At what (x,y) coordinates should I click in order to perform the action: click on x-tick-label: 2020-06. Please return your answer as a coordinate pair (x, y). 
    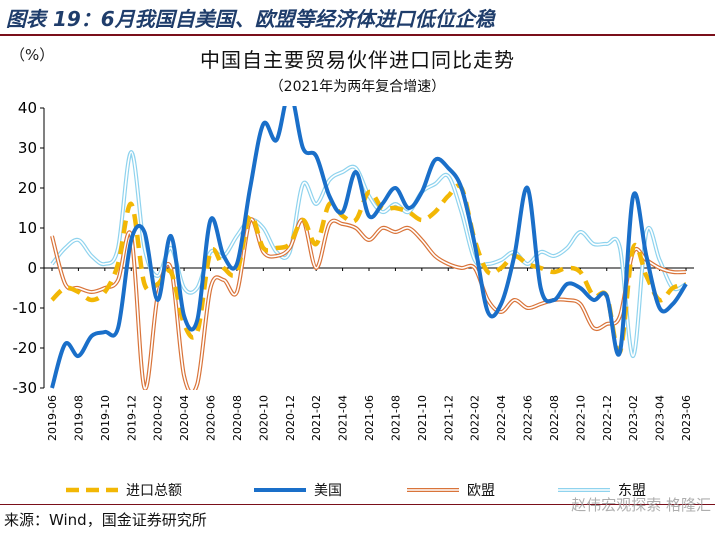
    Looking at the image, I should click on (211, 418).